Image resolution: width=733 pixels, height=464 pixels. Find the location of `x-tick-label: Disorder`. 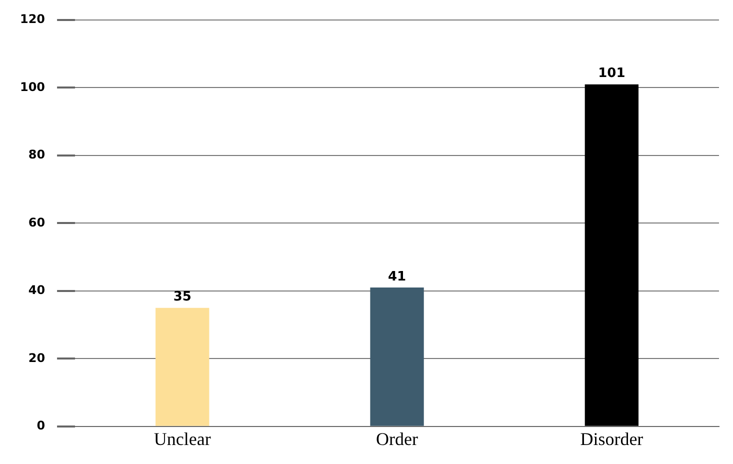

x-tick-label: Disorder is located at coordinates (612, 438).